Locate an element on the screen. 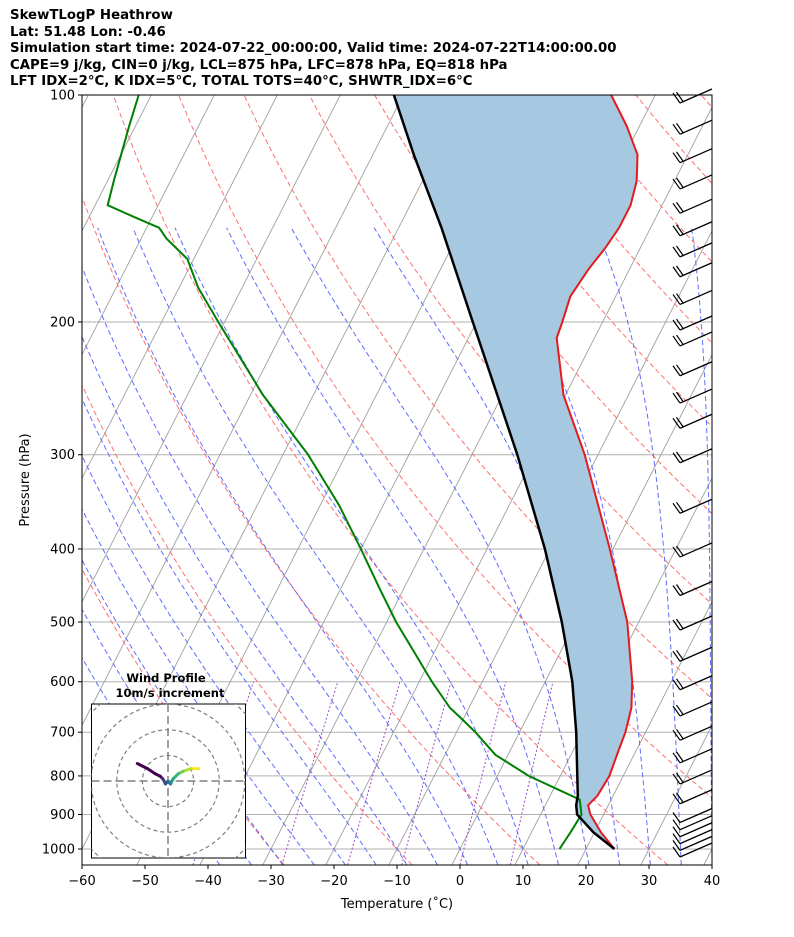  y-tick-label: 600 is located at coordinates (62, 682).